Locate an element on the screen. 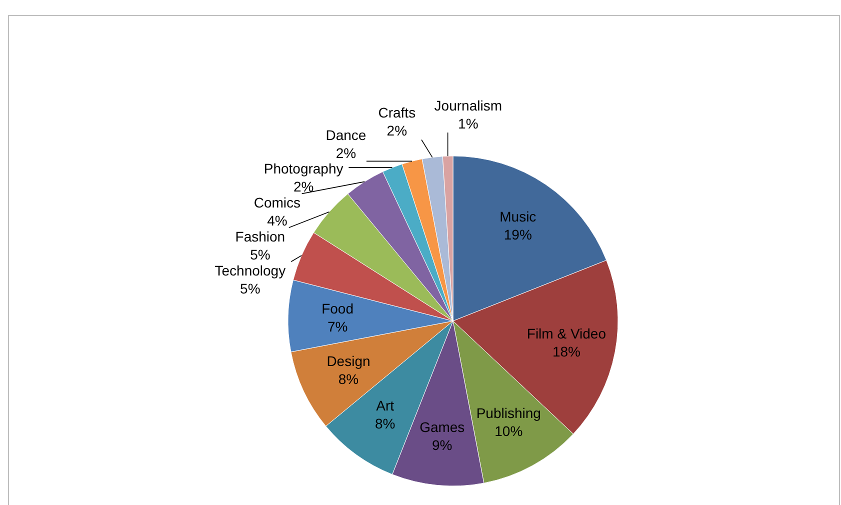 The height and width of the screenshot is (505, 841). slice-label: Fashion is located at coordinates (260, 236).